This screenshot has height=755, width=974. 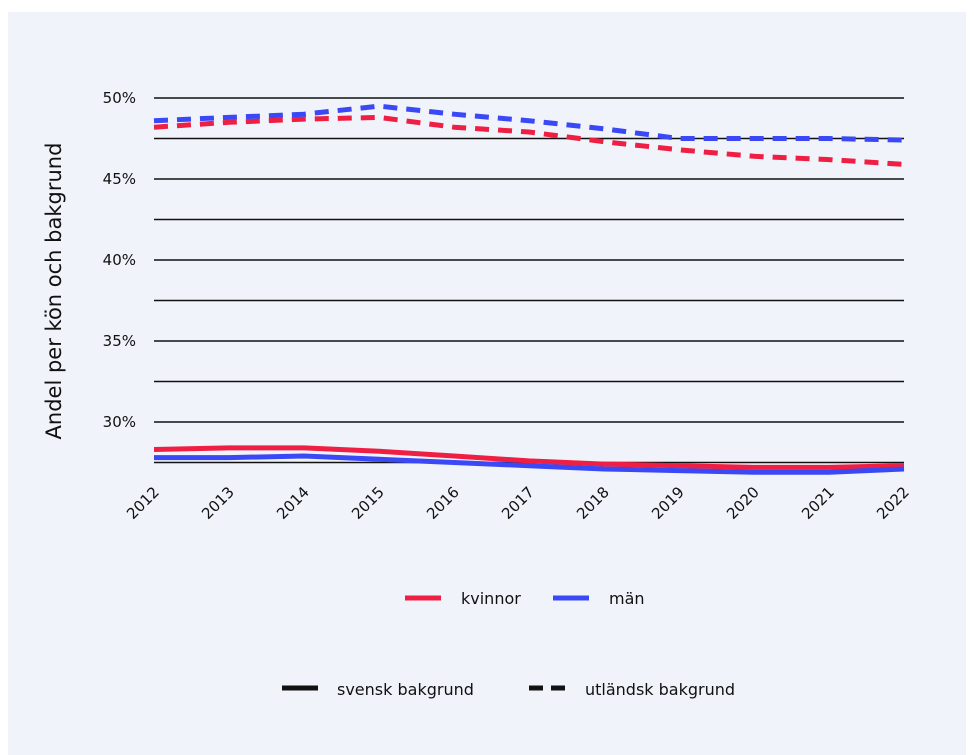 I want to click on legend-label-svensk-bakgrund: svensk bakgrund, so click(x=405, y=689).